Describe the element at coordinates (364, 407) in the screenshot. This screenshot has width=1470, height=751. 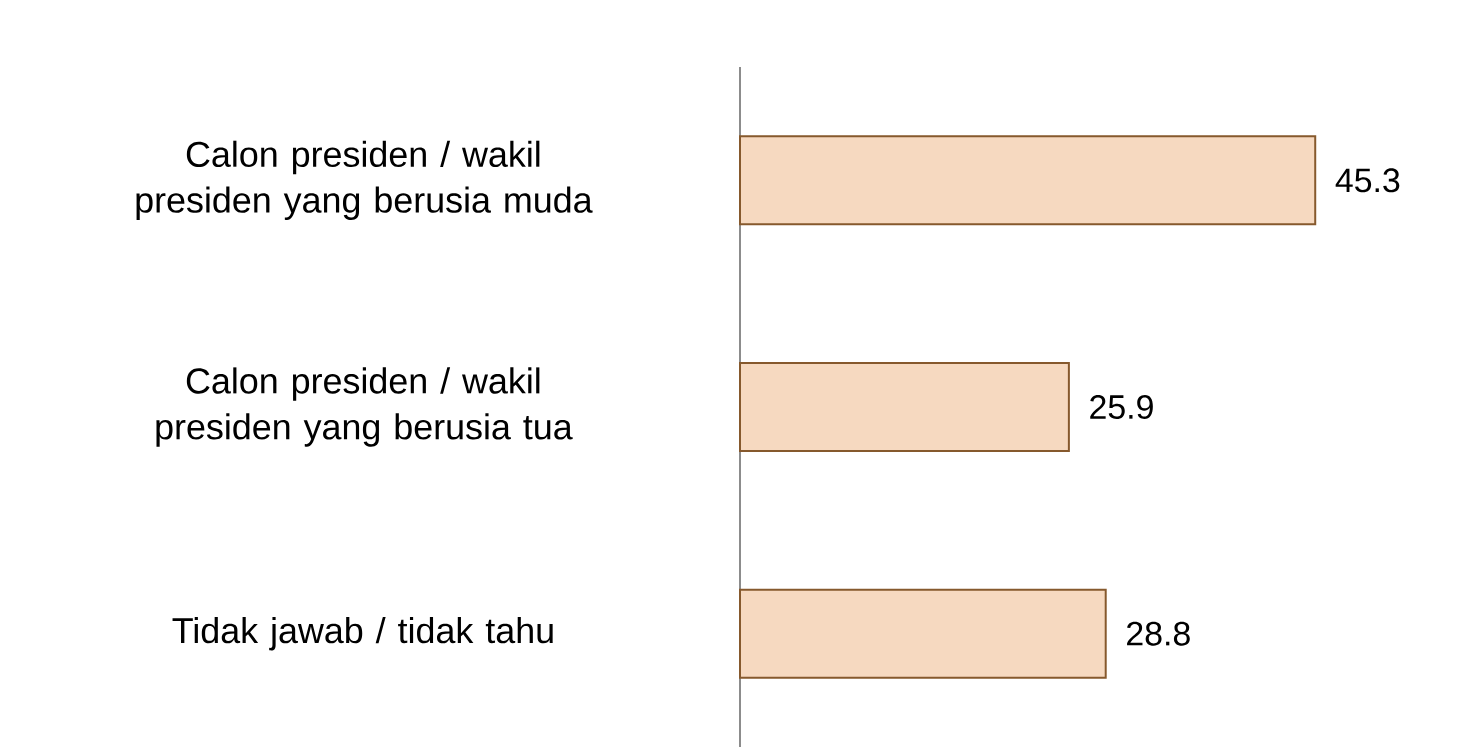
I see `y-tick-label: Calon presiden / wakil presiden yang berusia tua` at that location.